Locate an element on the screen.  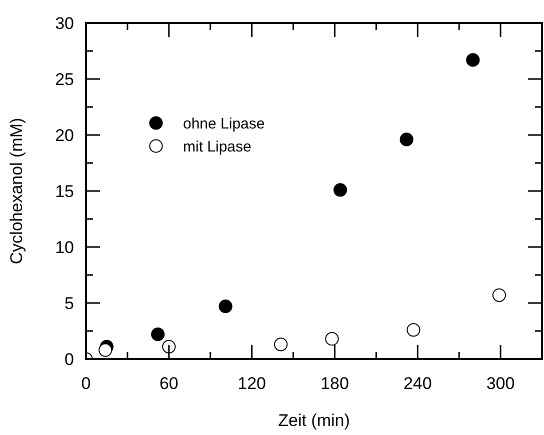
y-tick-label: 10 is located at coordinates (64, 247).